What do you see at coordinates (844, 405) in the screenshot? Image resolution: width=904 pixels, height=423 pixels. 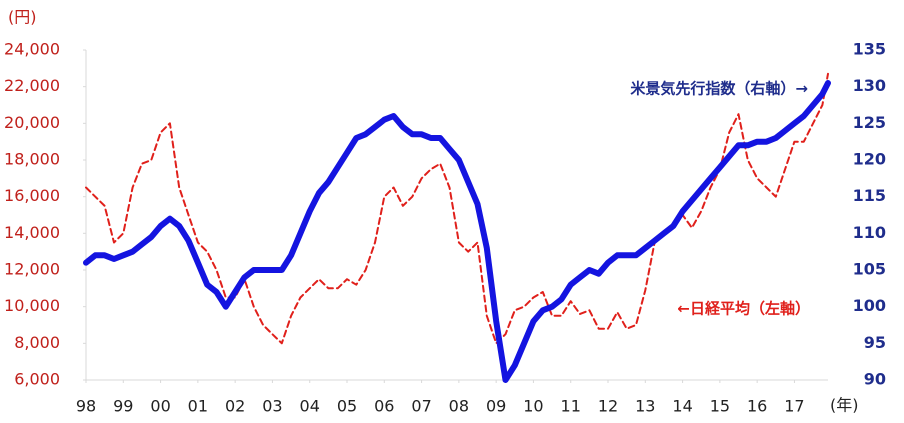 I see `x-unit-label: (年)` at bounding box center [844, 405].